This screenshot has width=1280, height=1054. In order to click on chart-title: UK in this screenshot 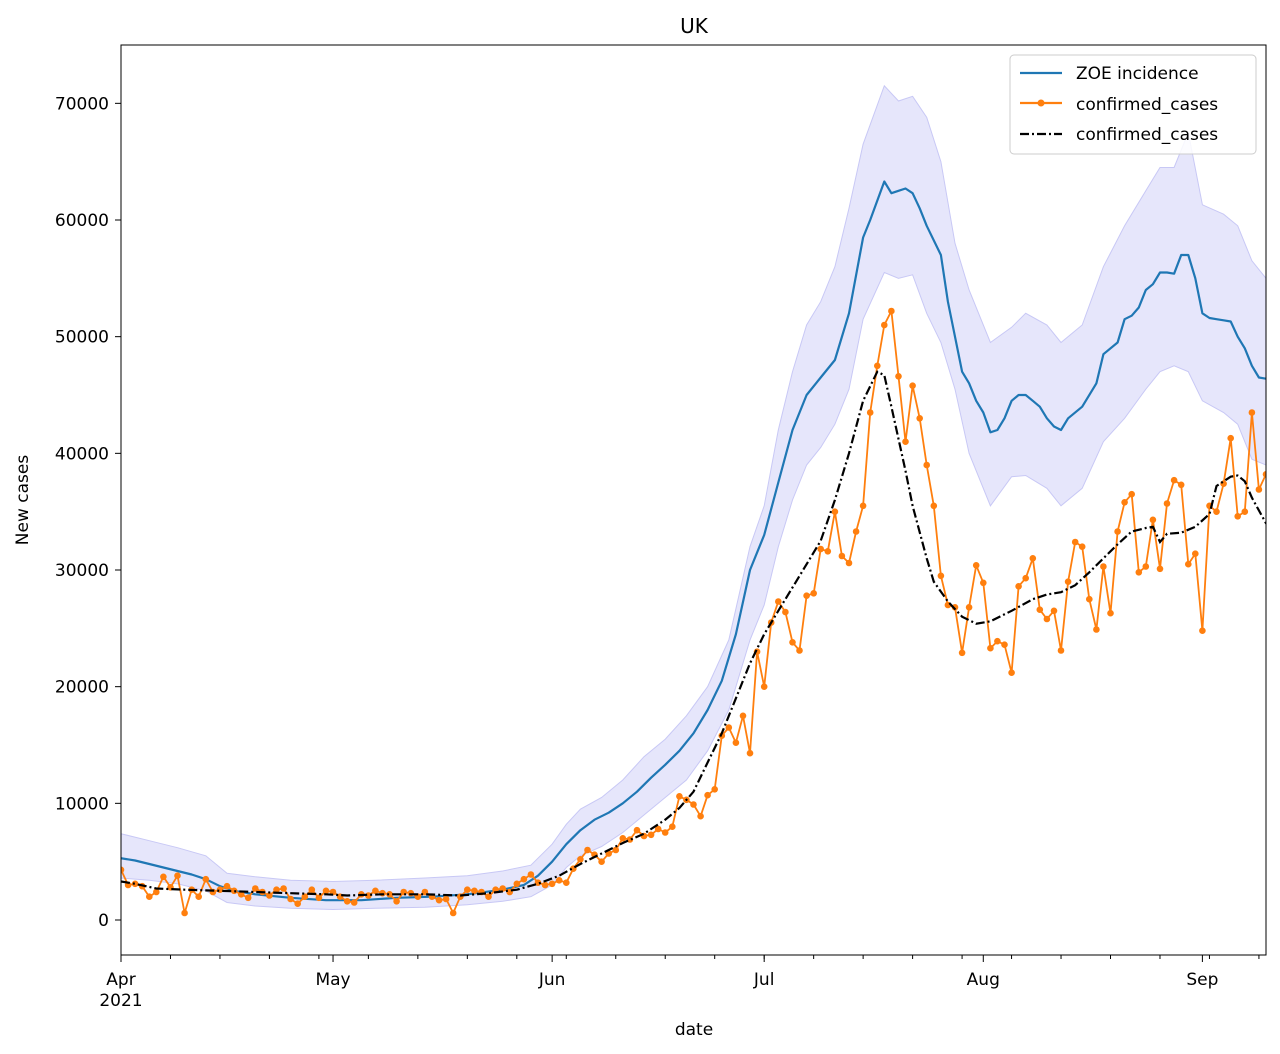, I will do `click(694, 26)`.